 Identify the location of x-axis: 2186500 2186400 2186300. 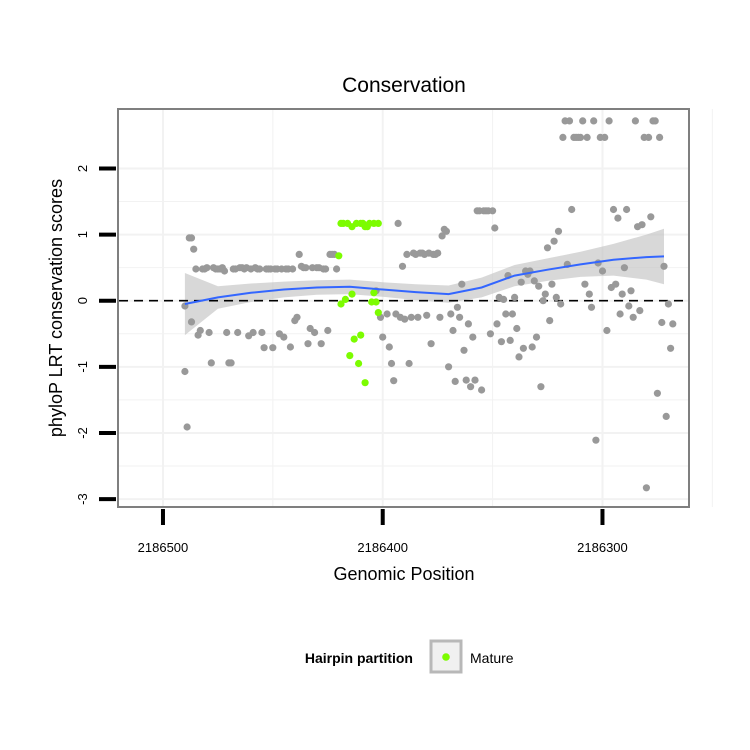
(383, 532).